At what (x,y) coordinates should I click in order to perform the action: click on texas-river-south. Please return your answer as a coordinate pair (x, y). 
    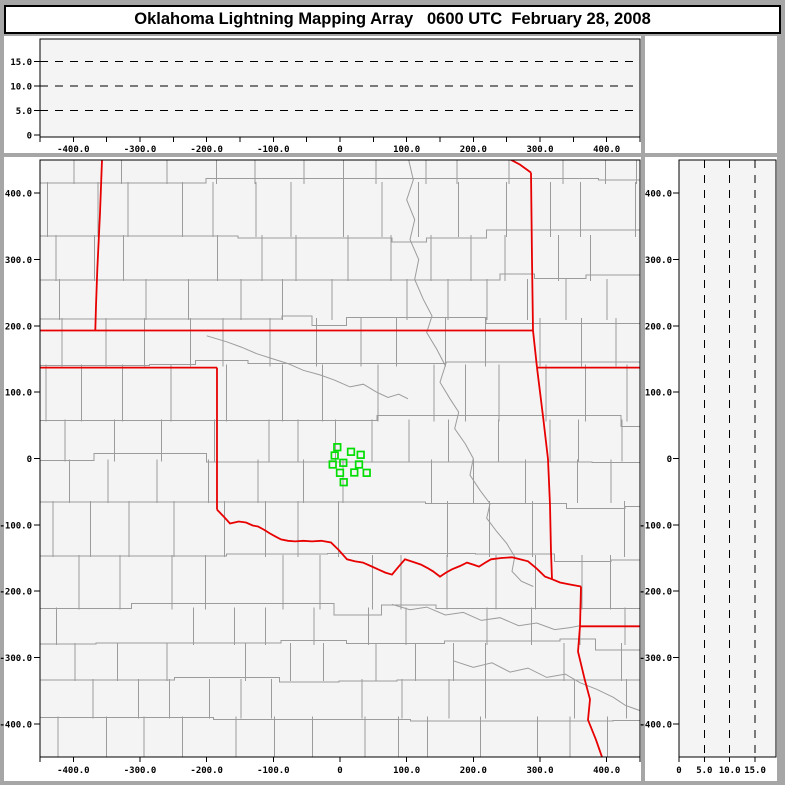
    Looking at the image, I should click on (546, 686).